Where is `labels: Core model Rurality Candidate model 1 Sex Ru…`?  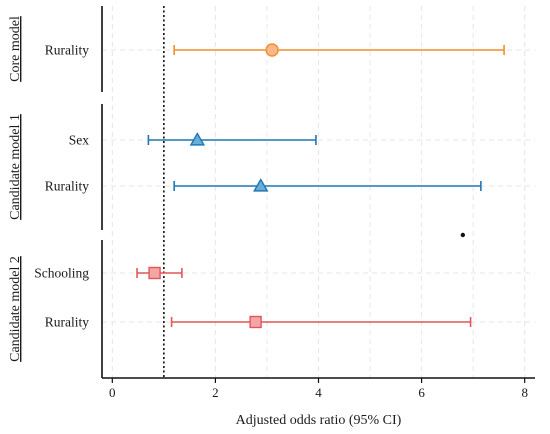
labels: Core model Rurality Candidate model 1 Sex Ru… is located at coordinates (48, 189).